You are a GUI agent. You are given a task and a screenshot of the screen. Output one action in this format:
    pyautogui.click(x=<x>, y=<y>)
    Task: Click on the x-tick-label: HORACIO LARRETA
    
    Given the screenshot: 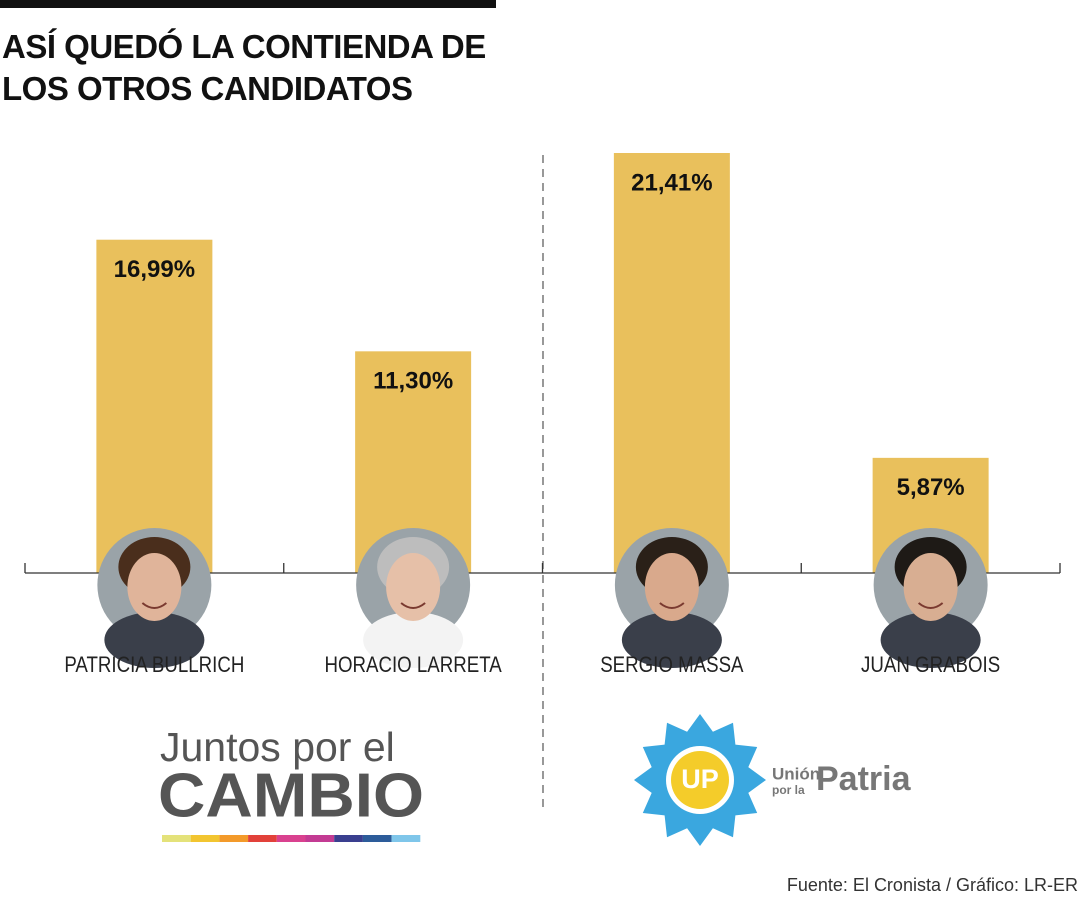 What is the action you would take?
    pyautogui.click(x=414, y=665)
    